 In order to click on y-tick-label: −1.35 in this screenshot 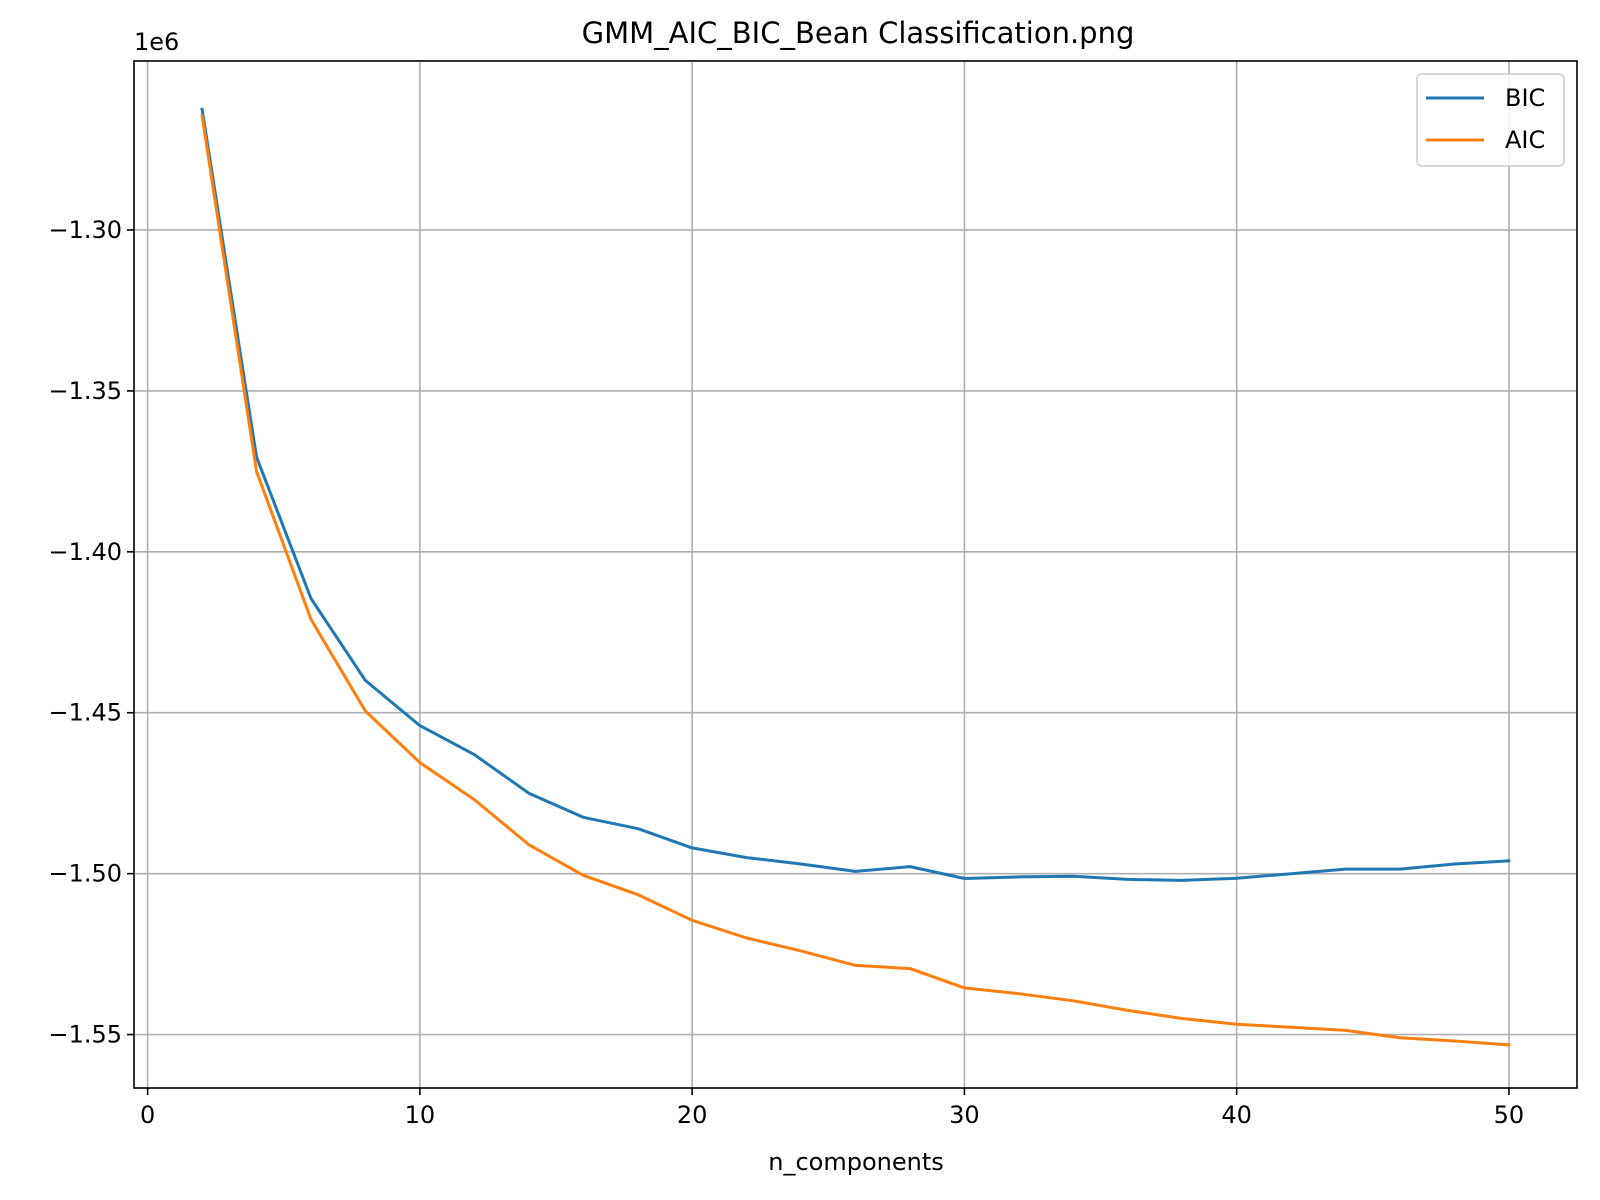, I will do `click(85, 391)`.